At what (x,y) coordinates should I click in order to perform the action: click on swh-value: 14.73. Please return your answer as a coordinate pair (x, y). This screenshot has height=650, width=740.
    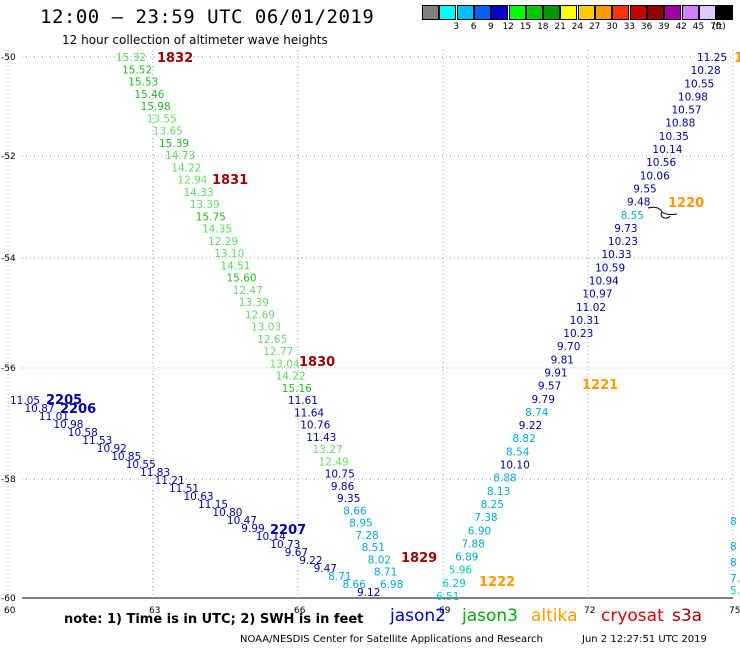
    Looking at the image, I should click on (180, 156).